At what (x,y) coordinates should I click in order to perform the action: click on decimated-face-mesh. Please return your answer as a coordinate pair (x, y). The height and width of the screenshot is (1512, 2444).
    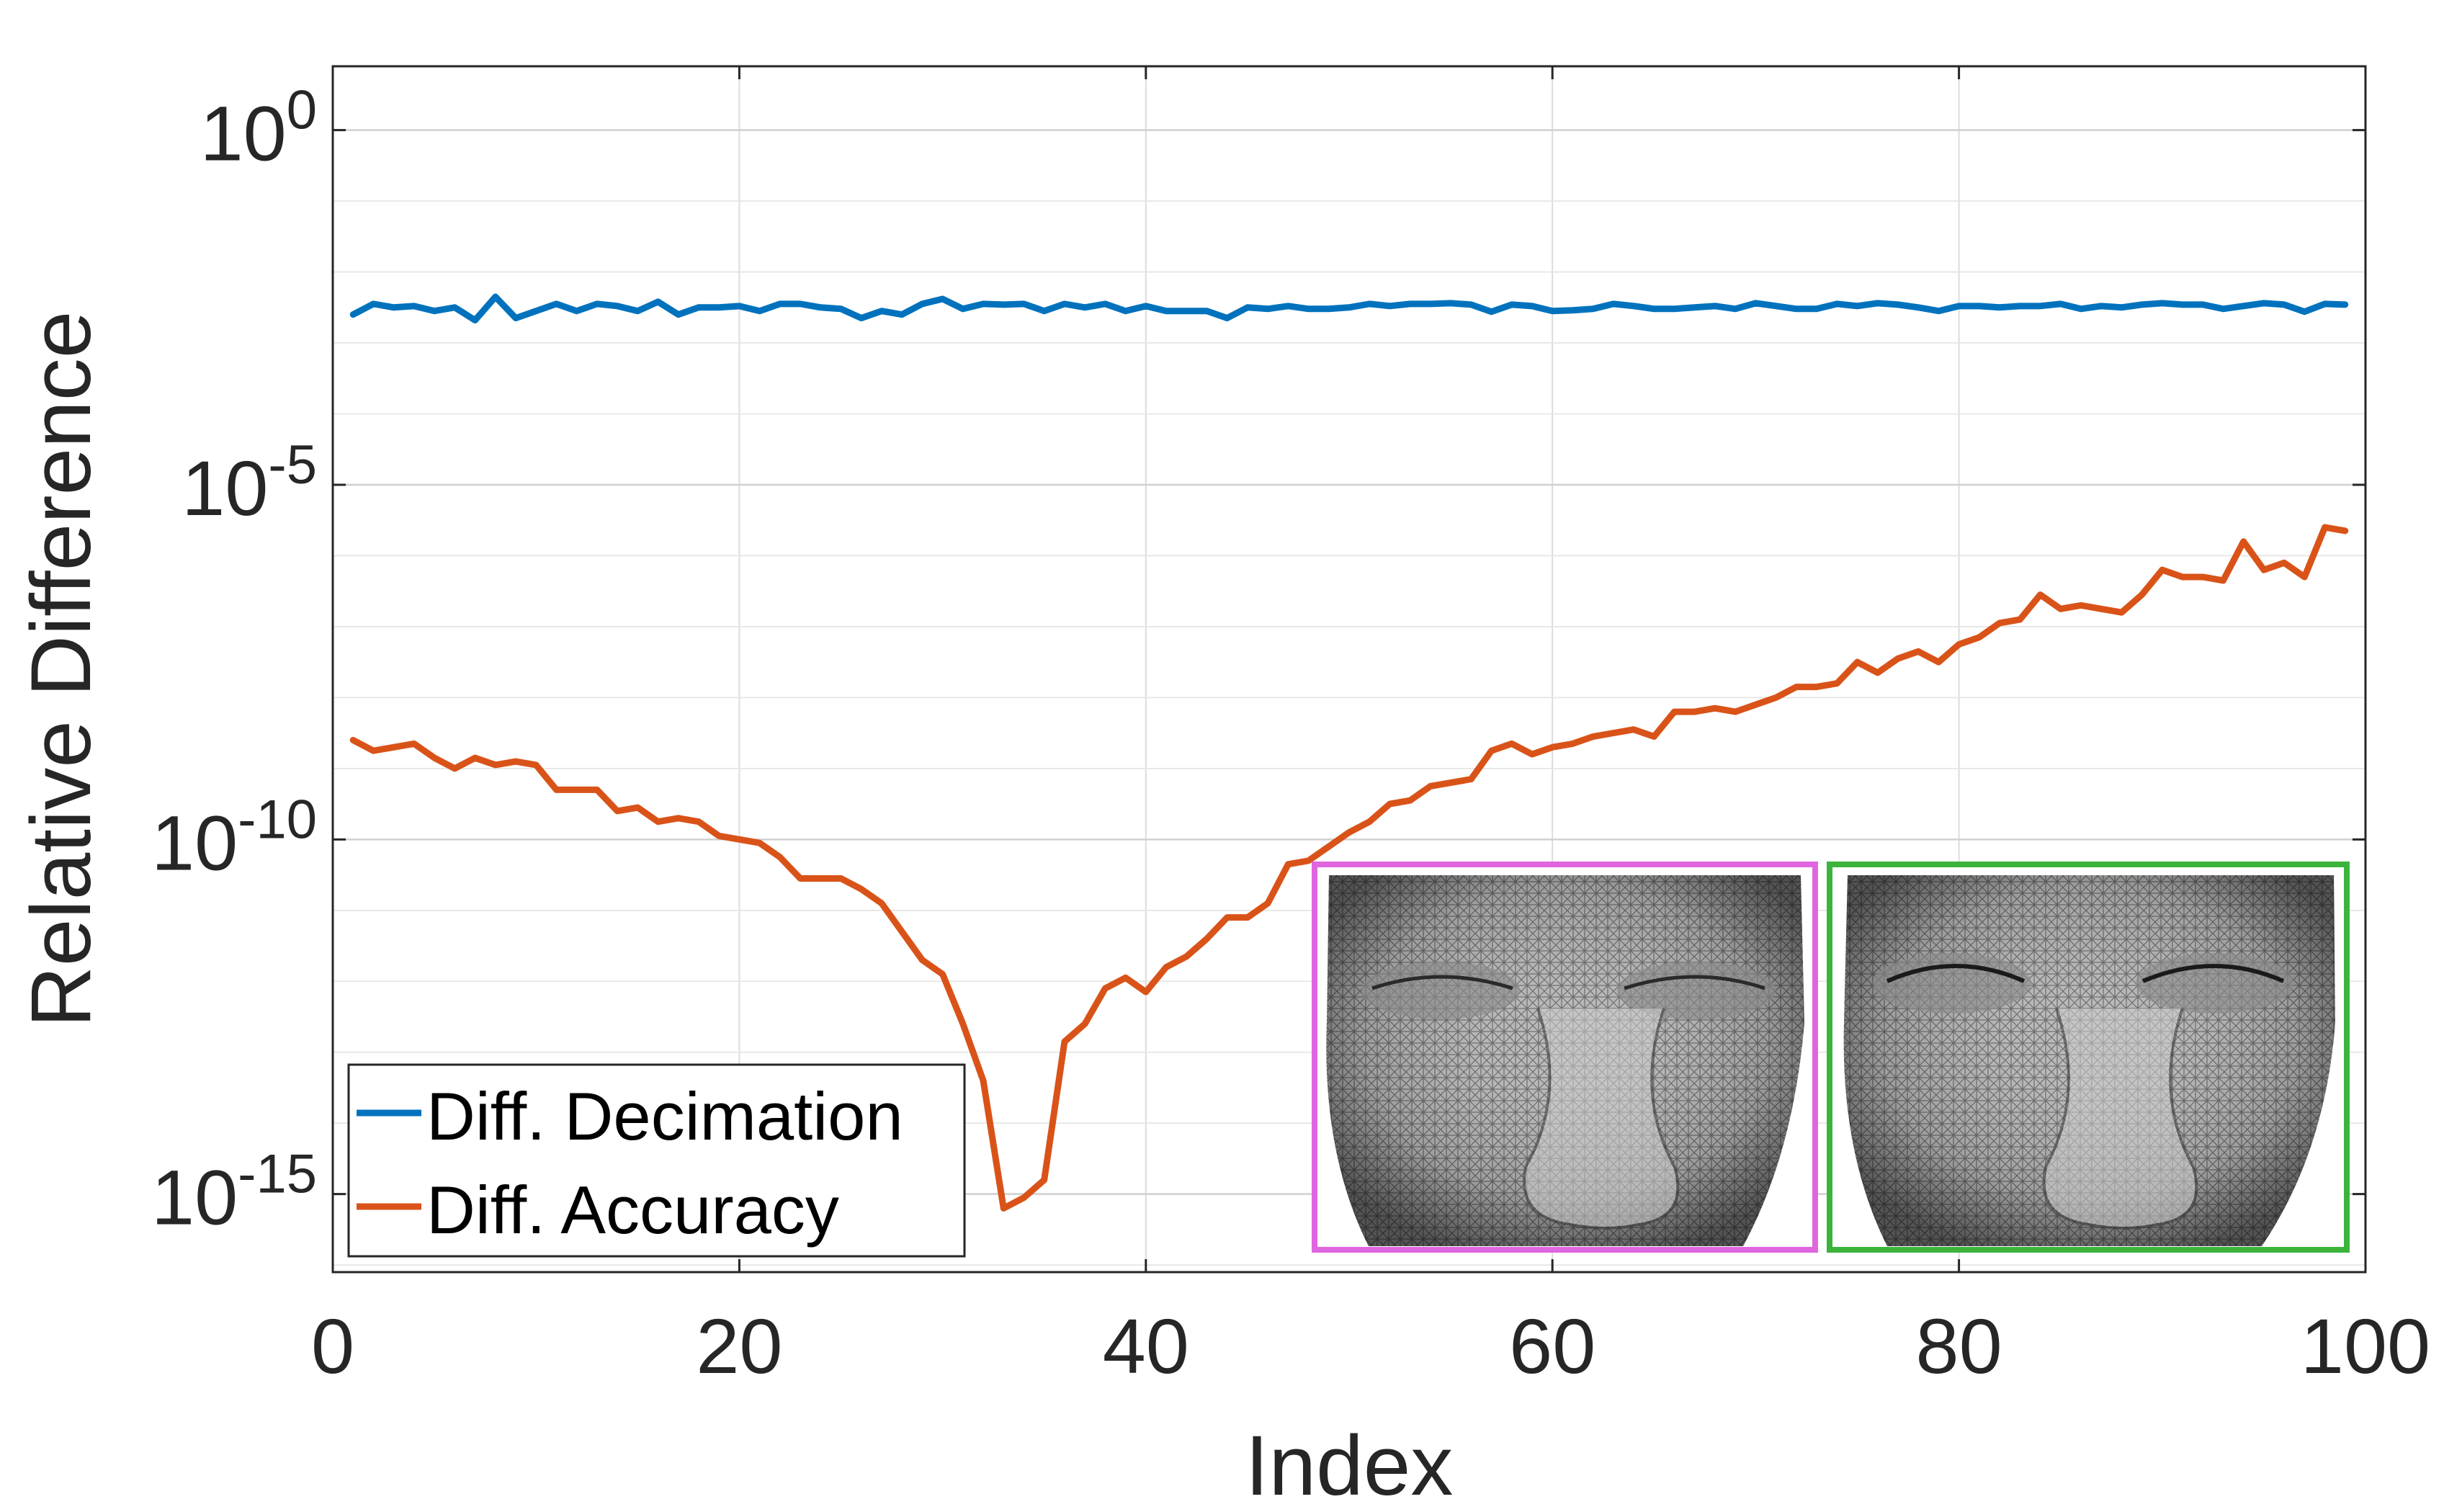
    Looking at the image, I should click on (1565, 1057).